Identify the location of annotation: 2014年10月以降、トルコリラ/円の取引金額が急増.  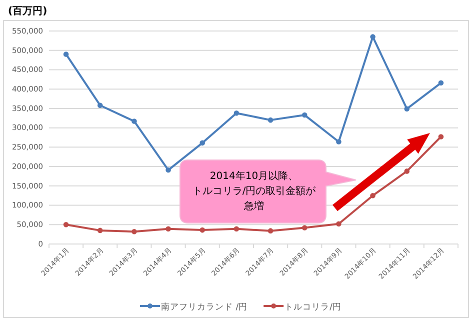
(254, 191).